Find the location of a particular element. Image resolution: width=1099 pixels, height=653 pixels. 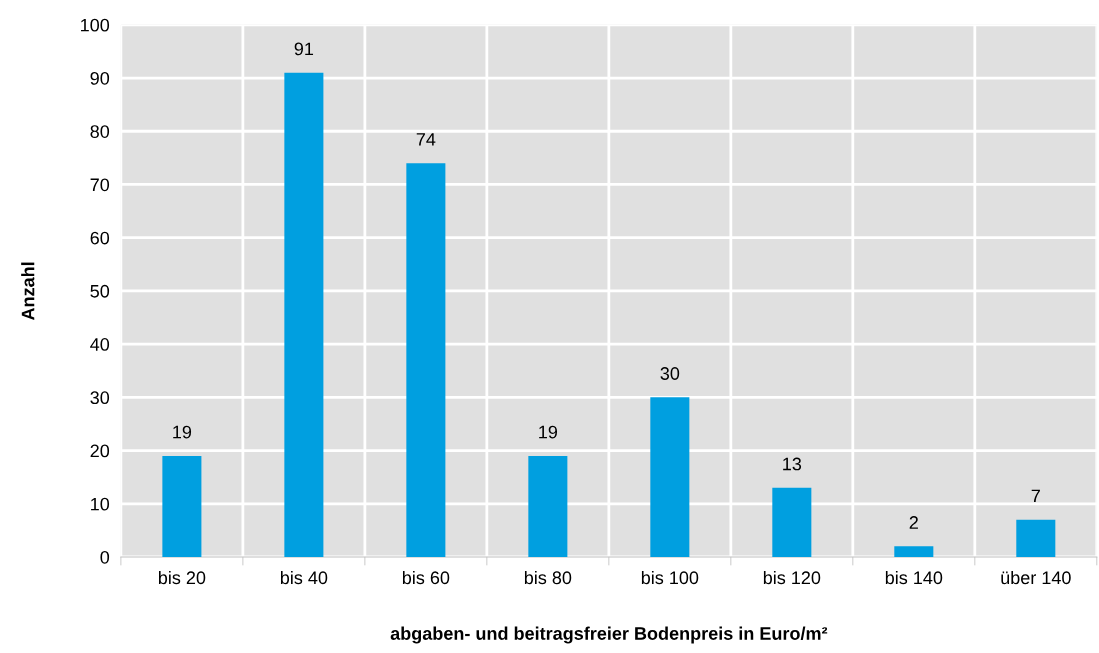

data-label: 91 is located at coordinates (304, 49).